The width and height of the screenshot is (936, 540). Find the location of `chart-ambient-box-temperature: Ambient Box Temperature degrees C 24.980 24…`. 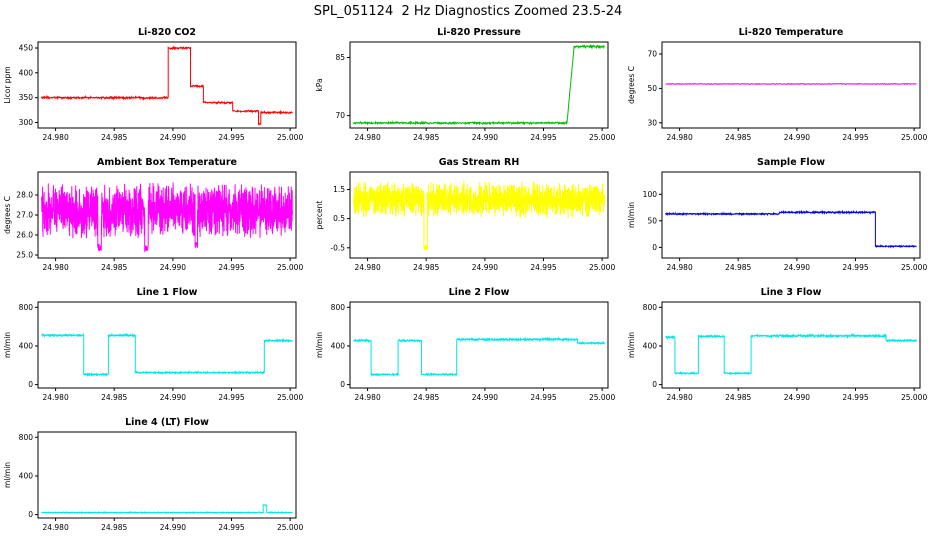

chart-ambient-box-temperature: Ambient Box Temperature degrees C 24.980 24… is located at coordinates (156, 215).